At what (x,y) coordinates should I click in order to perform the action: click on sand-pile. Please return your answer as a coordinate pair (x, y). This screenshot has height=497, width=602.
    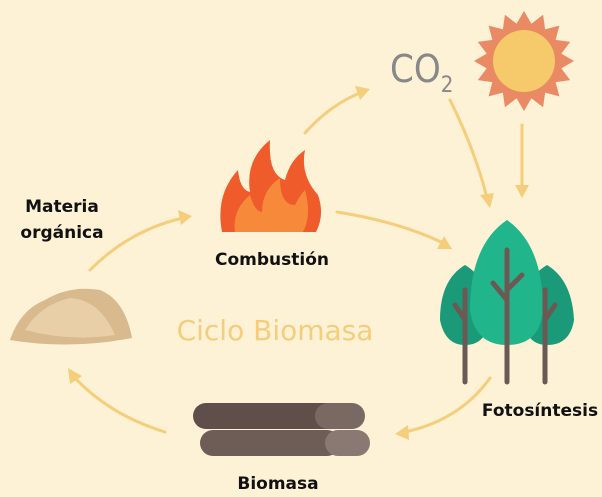
    Looking at the image, I should click on (71, 316).